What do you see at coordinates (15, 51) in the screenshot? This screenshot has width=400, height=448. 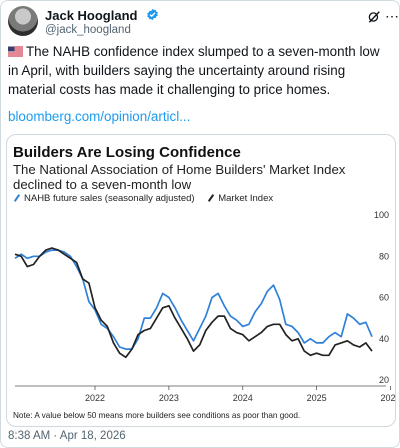 I see `us-flag-icon` at bounding box center [15, 51].